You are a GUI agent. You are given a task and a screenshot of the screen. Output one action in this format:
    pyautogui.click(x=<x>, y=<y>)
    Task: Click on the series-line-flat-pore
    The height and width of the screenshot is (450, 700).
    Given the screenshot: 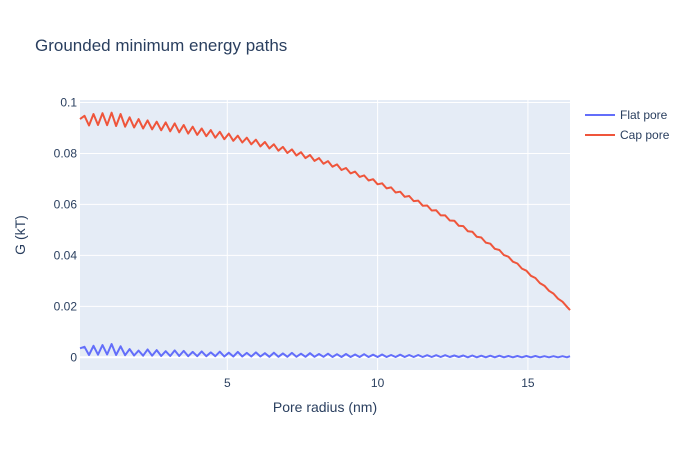 What is the action you would take?
    pyautogui.click(x=325, y=351)
    